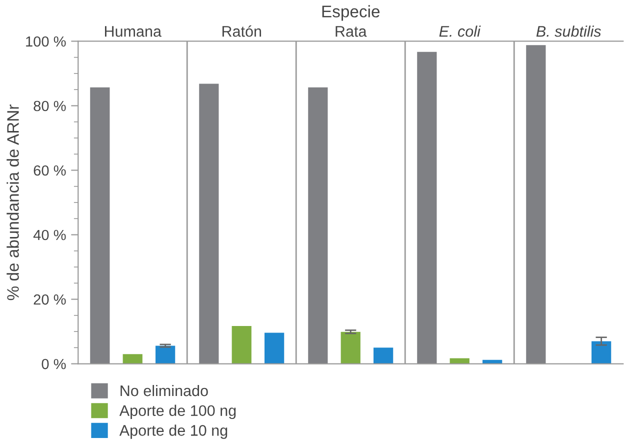  Describe the element at coordinates (50, 106) in the screenshot. I see `y-tick-label: 80 %` at that location.